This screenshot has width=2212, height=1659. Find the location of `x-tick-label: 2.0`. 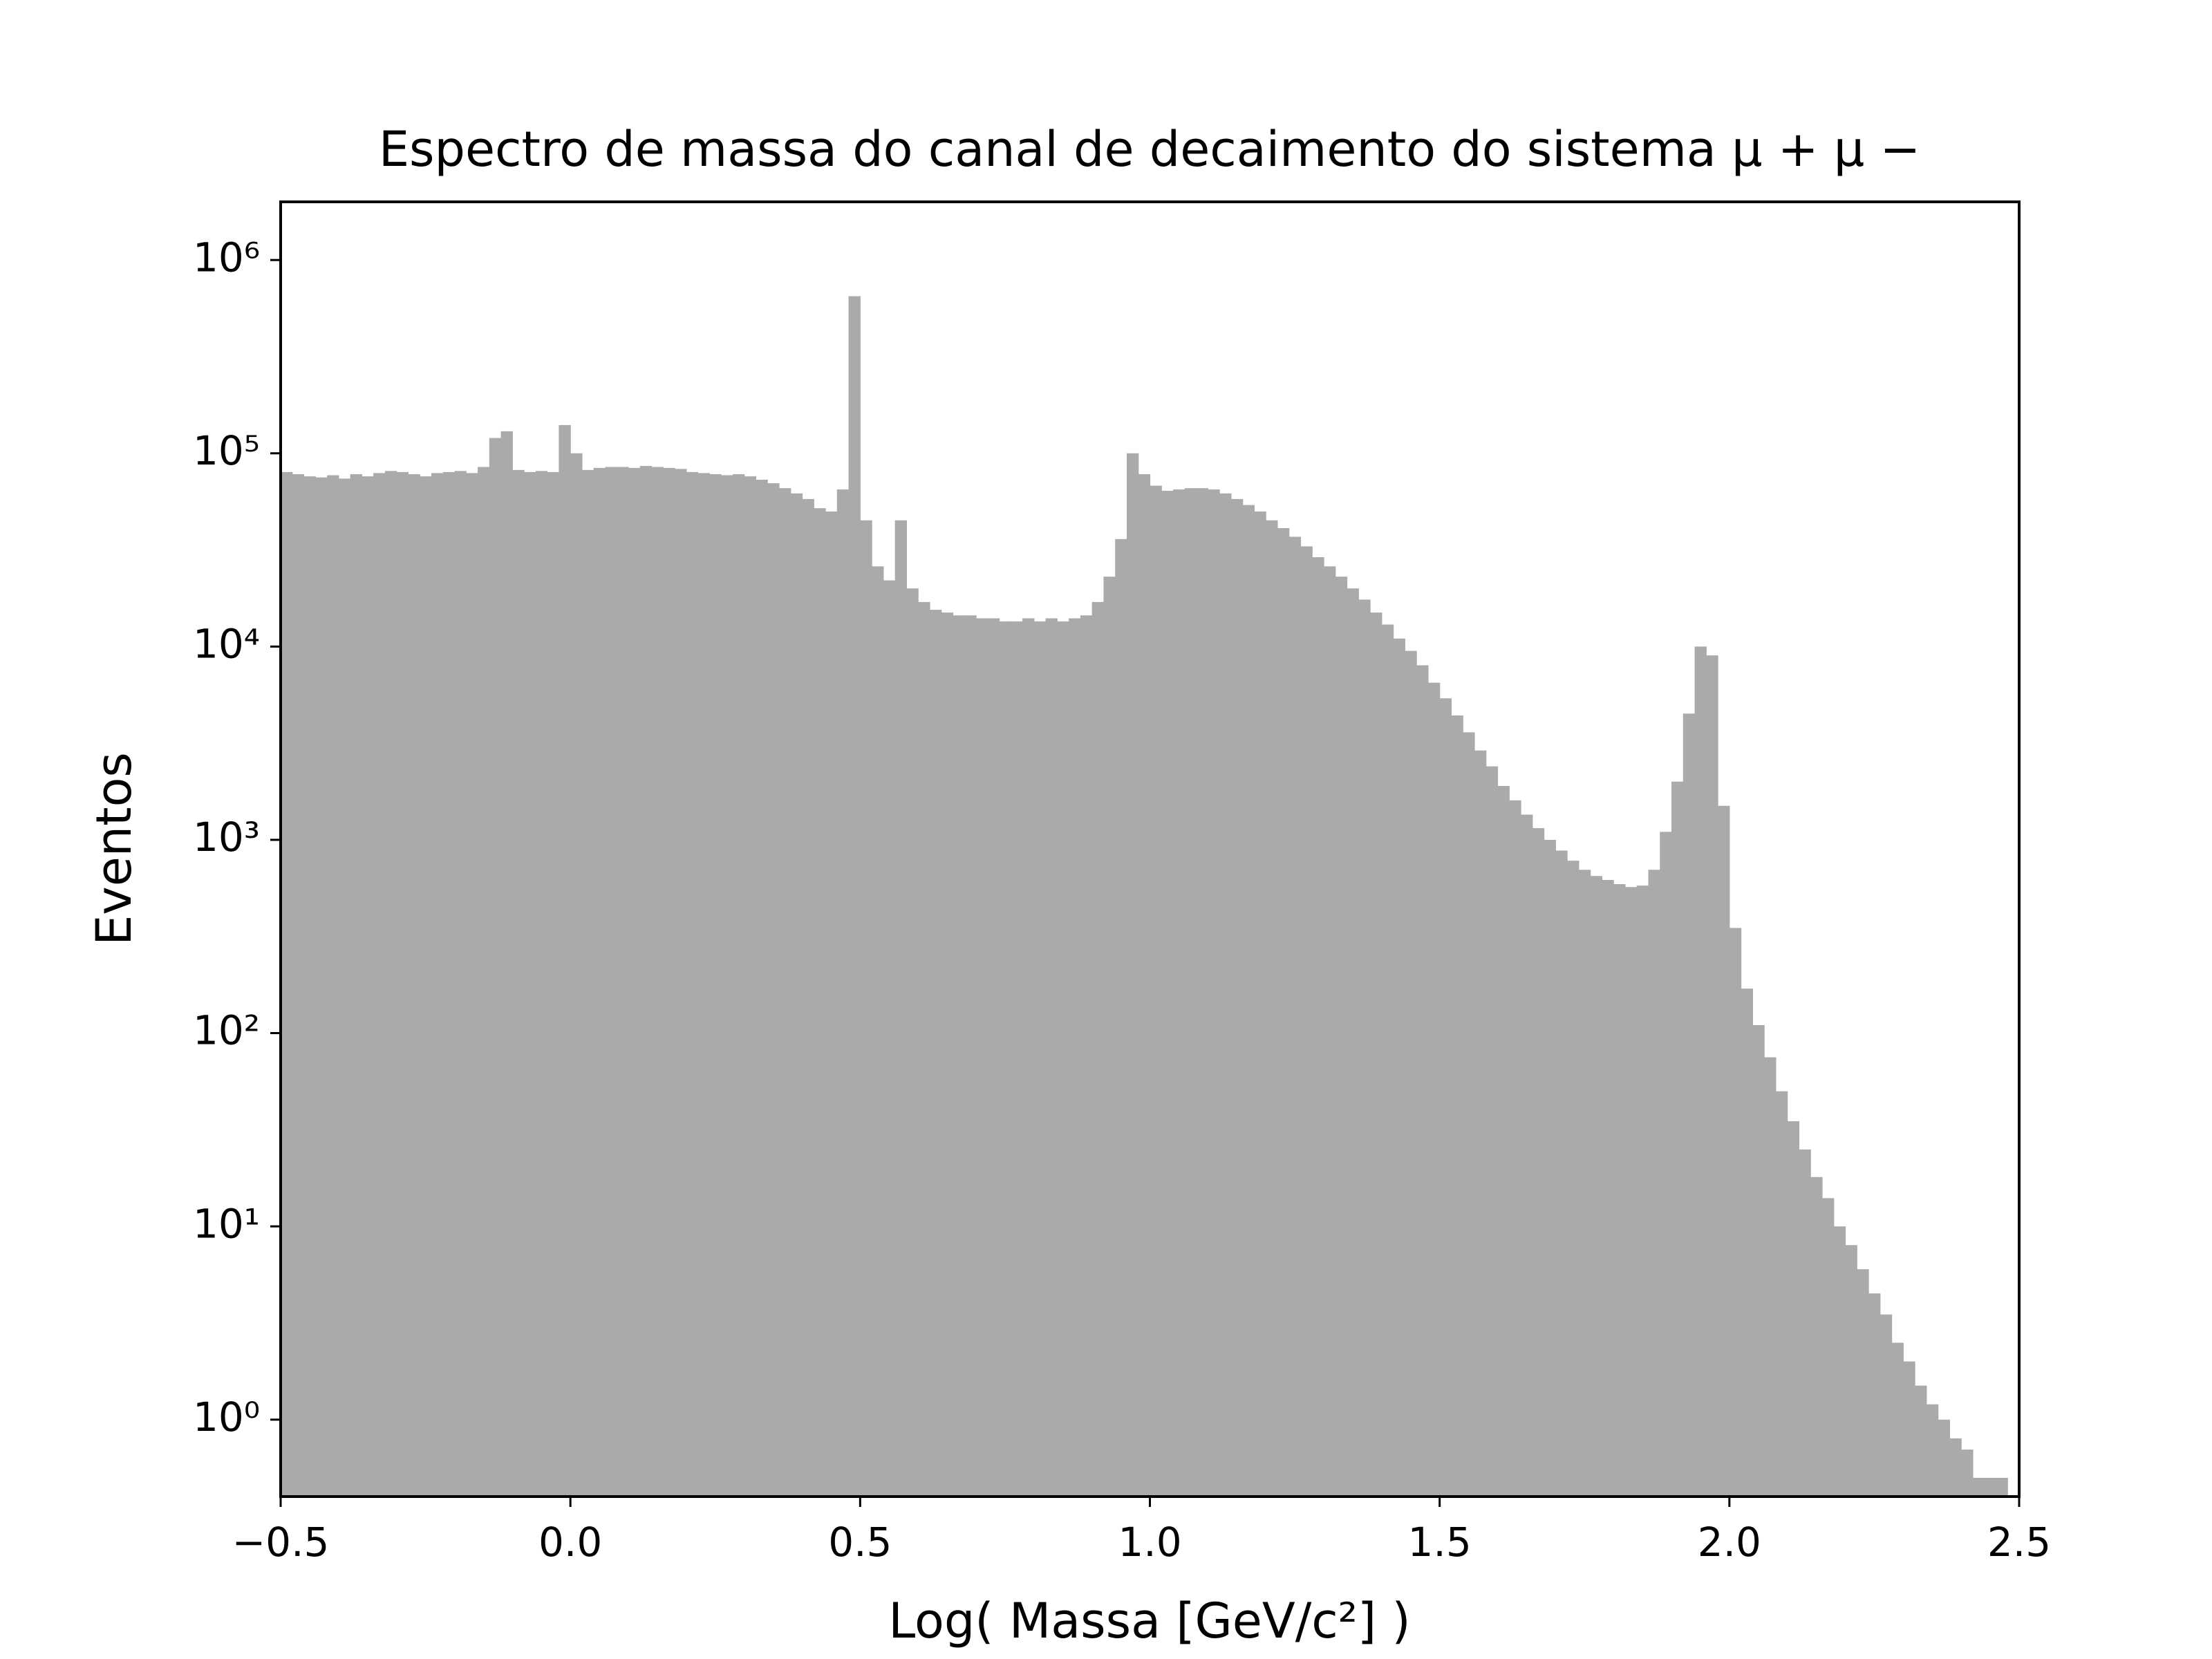

x-tick-label: 2.0 is located at coordinates (1729, 1543).